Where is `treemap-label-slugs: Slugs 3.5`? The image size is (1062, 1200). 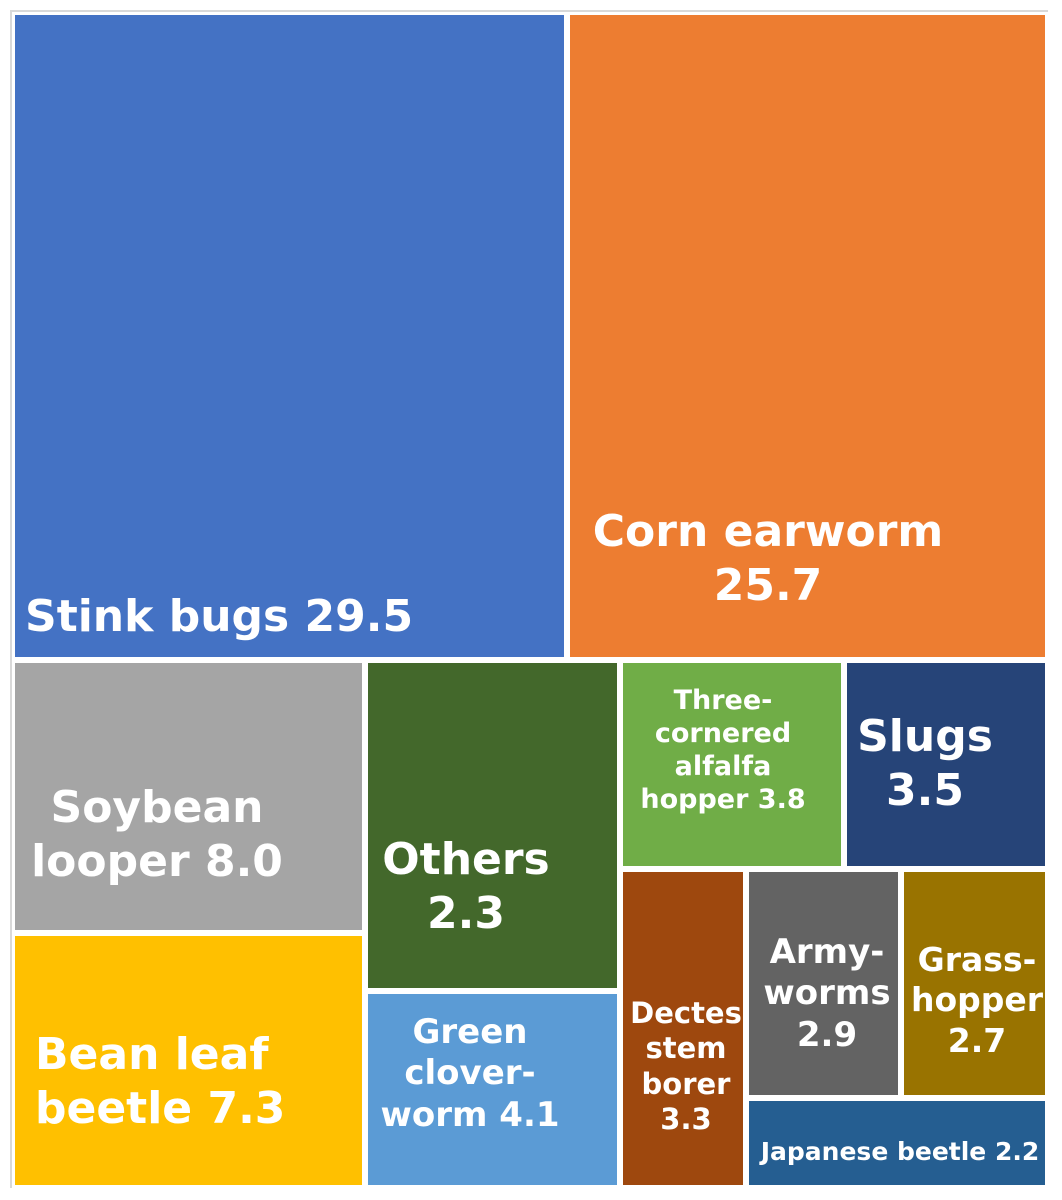 treemap-label-slugs: Slugs 3.5 is located at coordinates (925, 763).